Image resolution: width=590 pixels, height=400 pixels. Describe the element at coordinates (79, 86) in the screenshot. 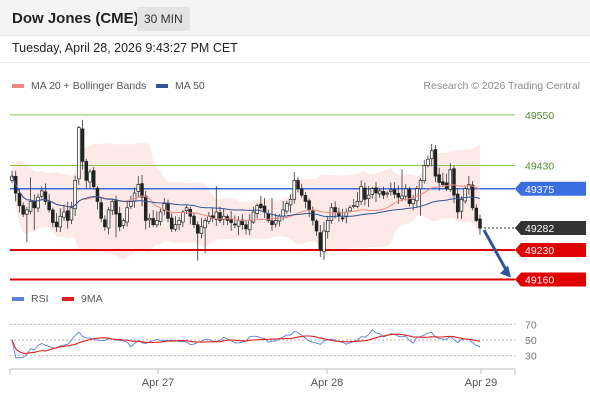

I see `legend-ma20: MA 20 + Bollinger Bands` at that location.